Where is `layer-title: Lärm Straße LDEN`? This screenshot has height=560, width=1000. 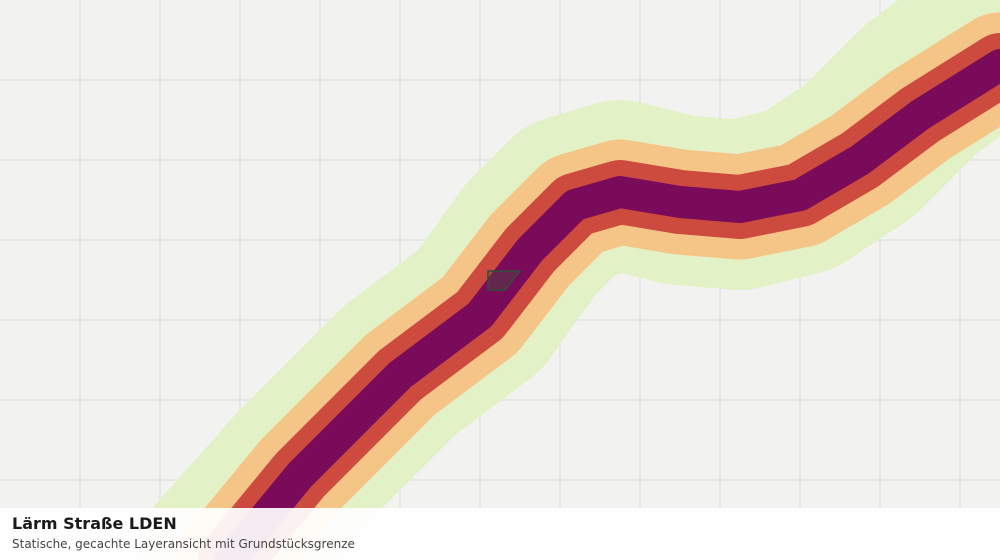
layer-title: Lärm Straße LDEN is located at coordinates (94, 523).